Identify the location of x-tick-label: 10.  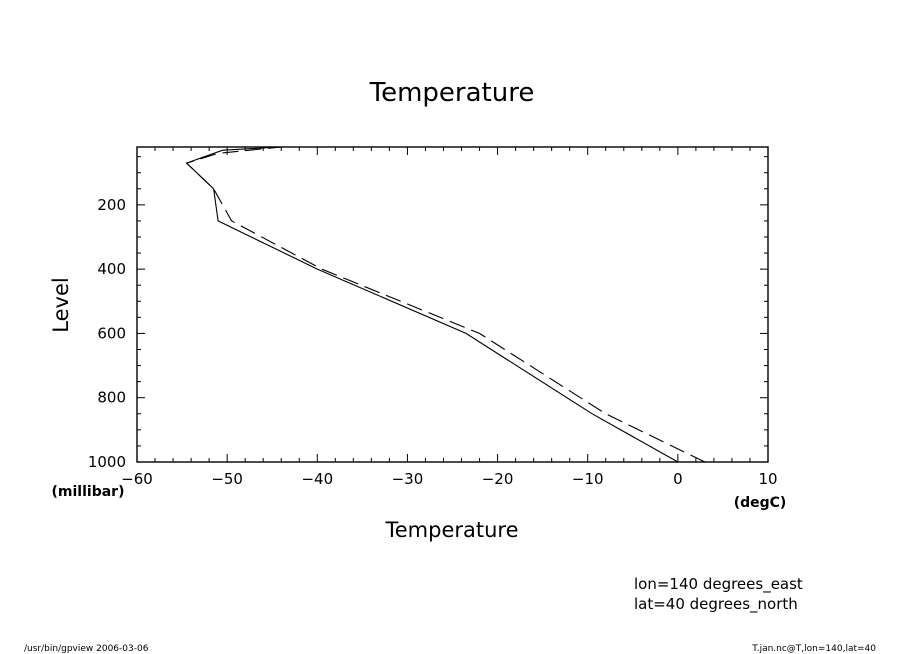
(767, 479).